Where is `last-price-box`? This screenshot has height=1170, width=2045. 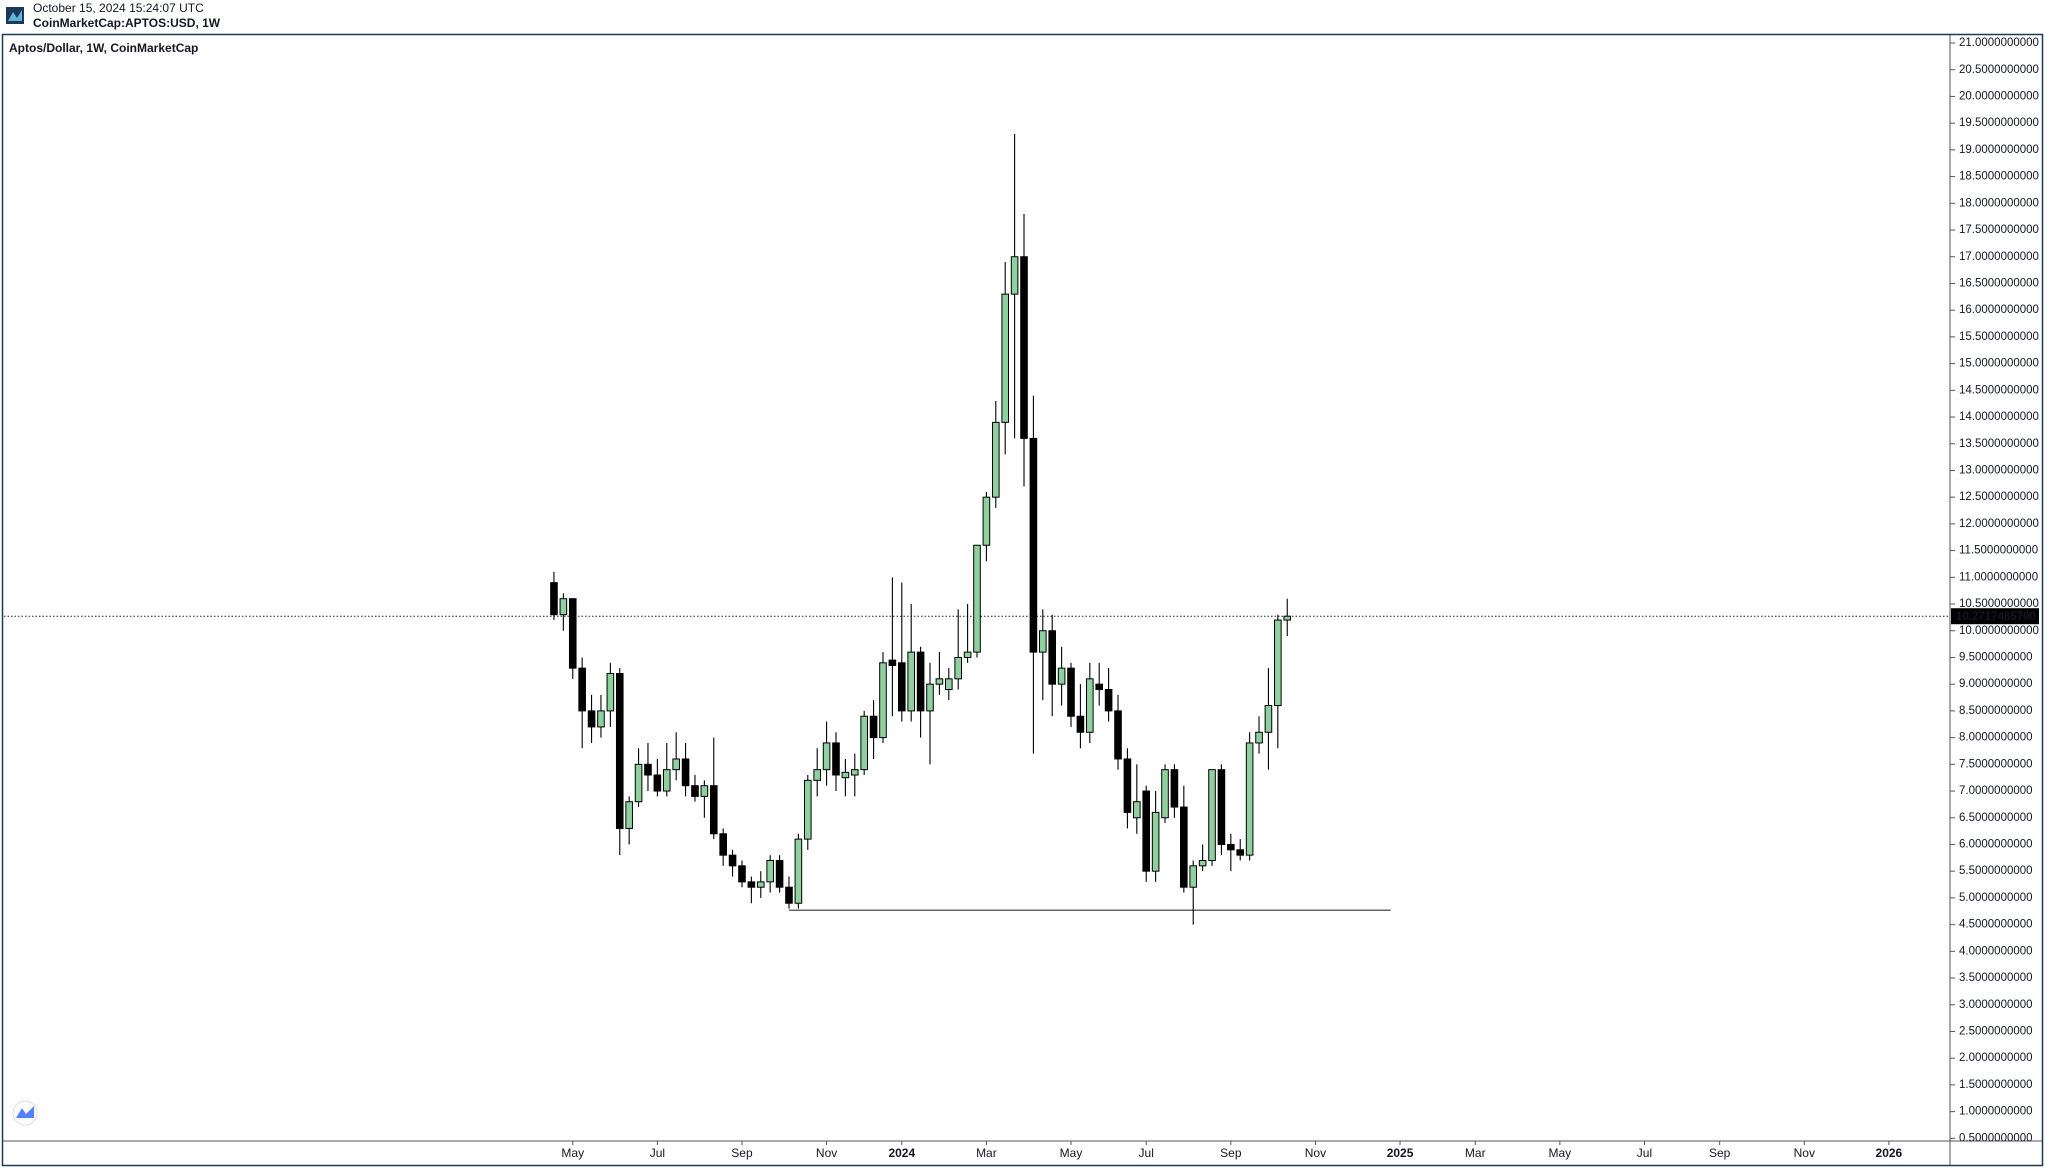
last-price-box is located at coordinates (1995, 616).